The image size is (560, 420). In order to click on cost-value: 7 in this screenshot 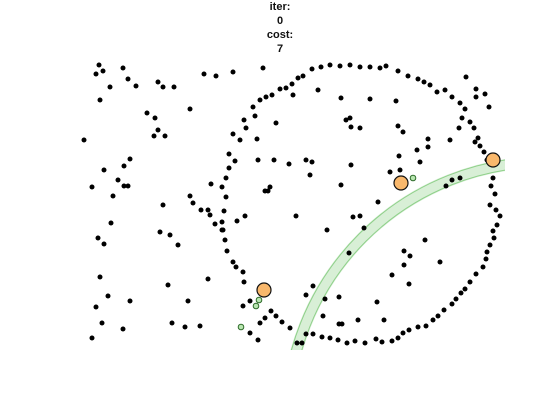, I will do `click(280, 49)`.